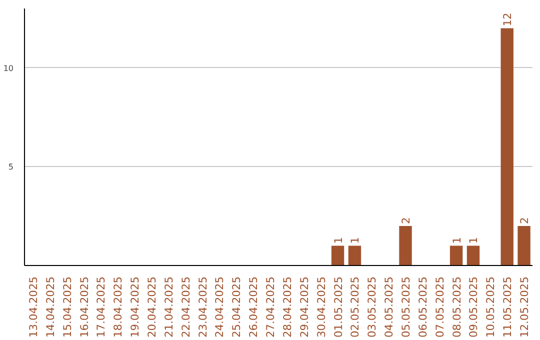 The height and width of the screenshot is (340, 540). I want to click on x-tick-label: 07.05.2025, so click(439, 307).